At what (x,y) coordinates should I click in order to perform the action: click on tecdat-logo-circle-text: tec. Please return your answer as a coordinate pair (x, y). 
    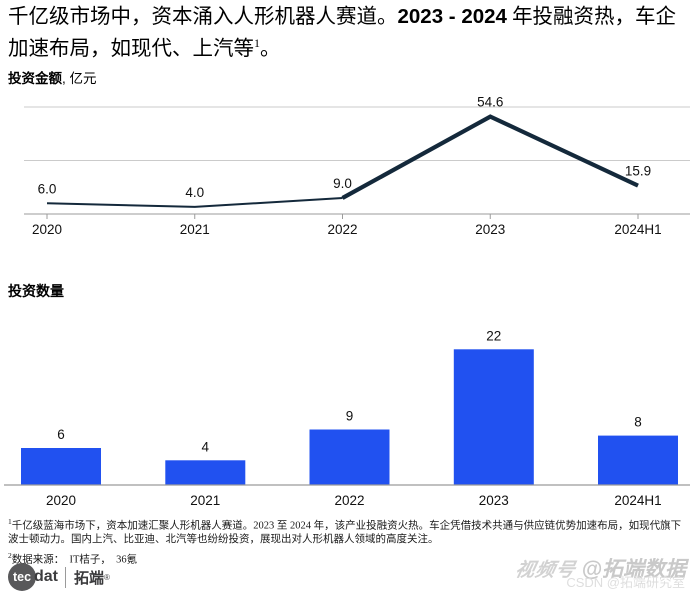
    Looking at the image, I should click on (22, 577).